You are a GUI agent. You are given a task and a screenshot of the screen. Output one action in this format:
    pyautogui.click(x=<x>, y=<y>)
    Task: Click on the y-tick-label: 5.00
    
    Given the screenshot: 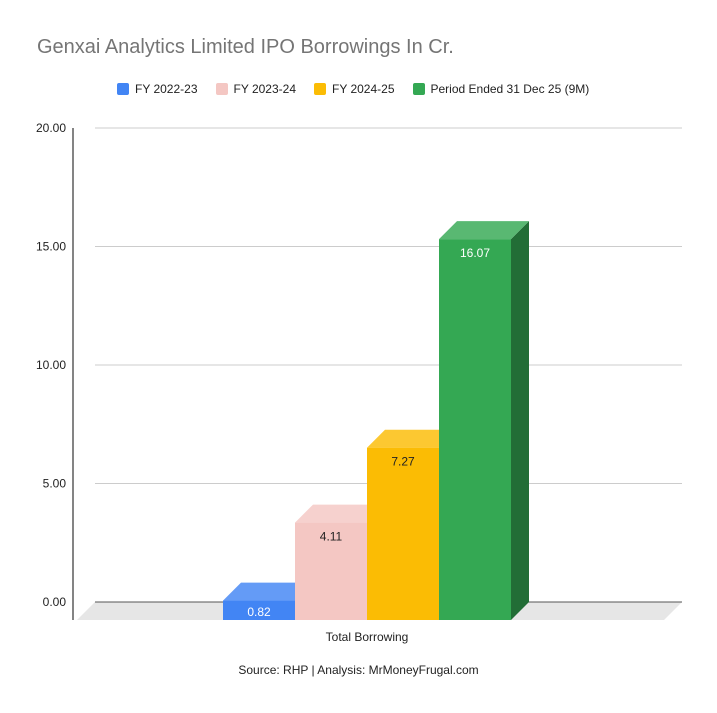 What is the action you would take?
    pyautogui.click(x=55, y=484)
    